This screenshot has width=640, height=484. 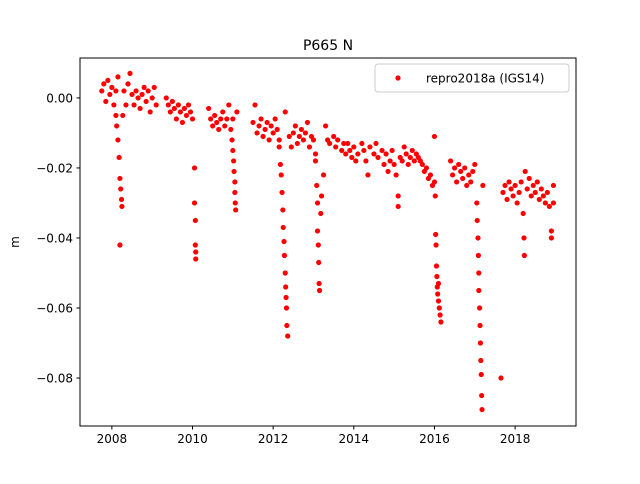 What do you see at coordinates (54, 238) in the screenshot?
I see `y-tick-label: −0.04` at bounding box center [54, 238].